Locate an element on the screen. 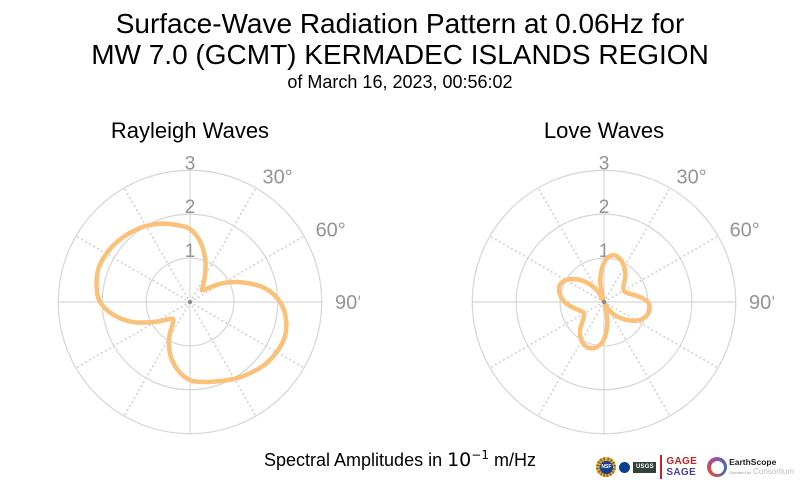 The image size is (800, 493). love-plot-title: Love Waves is located at coordinates (604, 130).